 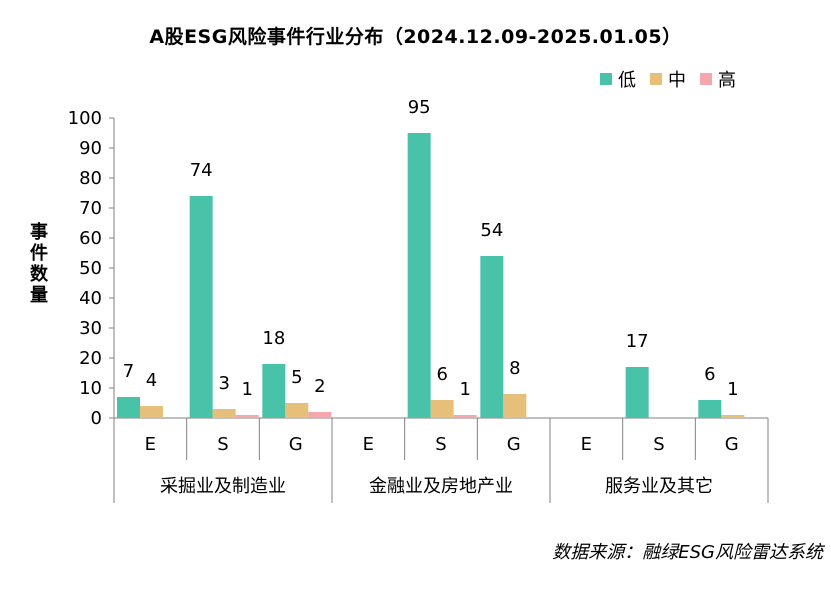 What do you see at coordinates (39, 253) in the screenshot?
I see `y-axis-label-char: 件` at bounding box center [39, 253].